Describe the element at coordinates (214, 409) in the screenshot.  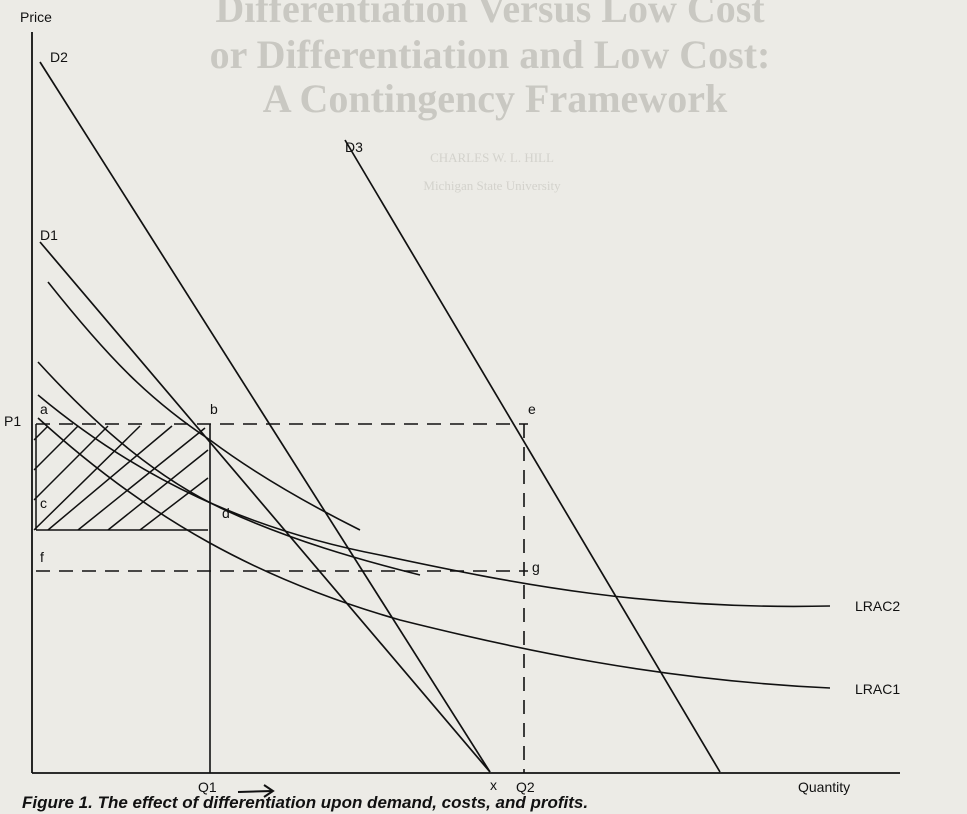
I see `point-b-label: b` at that location.